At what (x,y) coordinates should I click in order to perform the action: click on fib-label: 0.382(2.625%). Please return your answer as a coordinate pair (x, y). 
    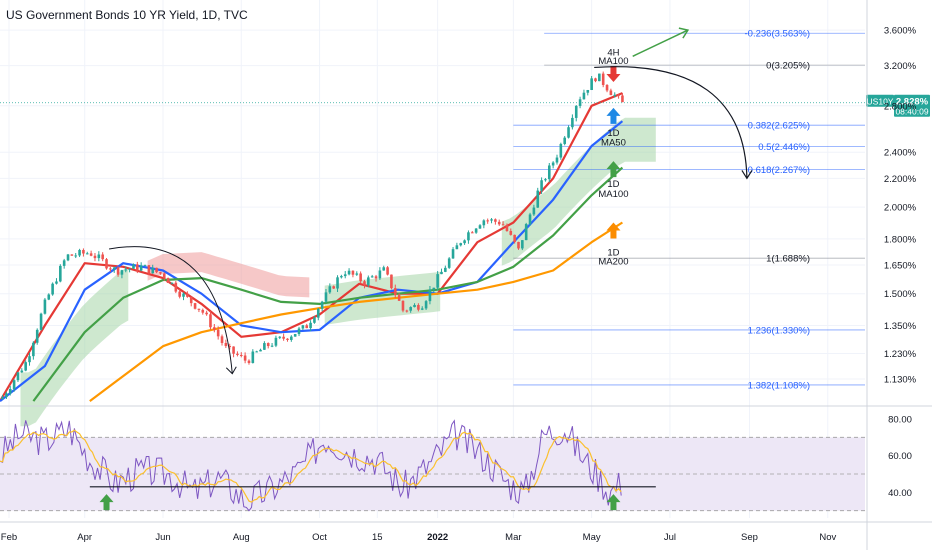
    Looking at the image, I should click on (779, 126).